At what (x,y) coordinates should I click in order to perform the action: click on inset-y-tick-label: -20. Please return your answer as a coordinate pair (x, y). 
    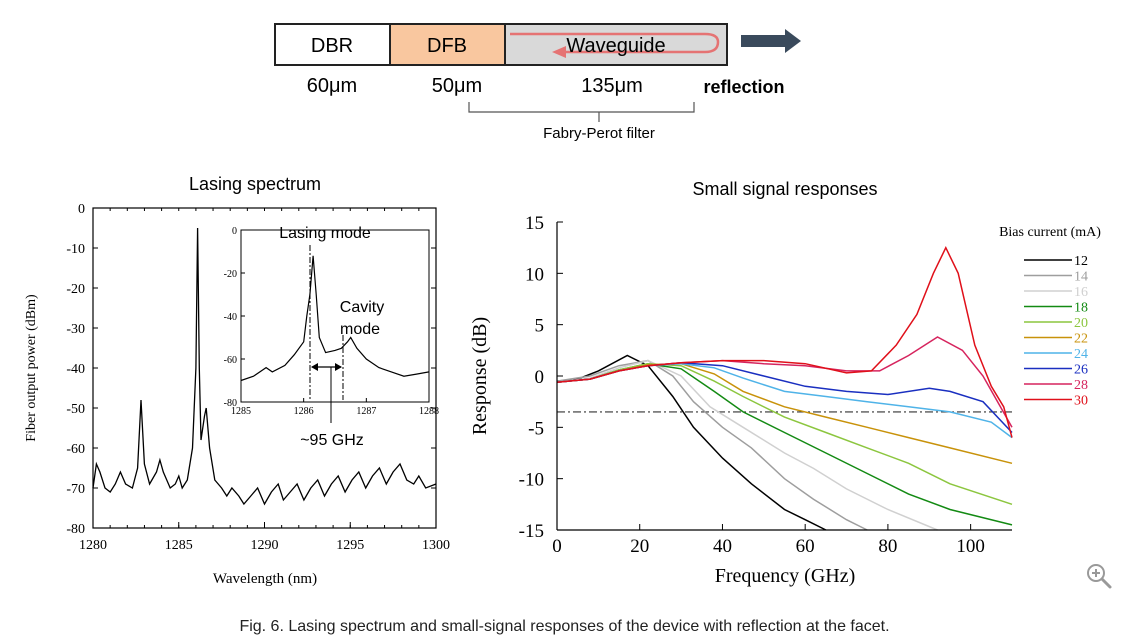
    Looking at the image, I should click on (230, 274).